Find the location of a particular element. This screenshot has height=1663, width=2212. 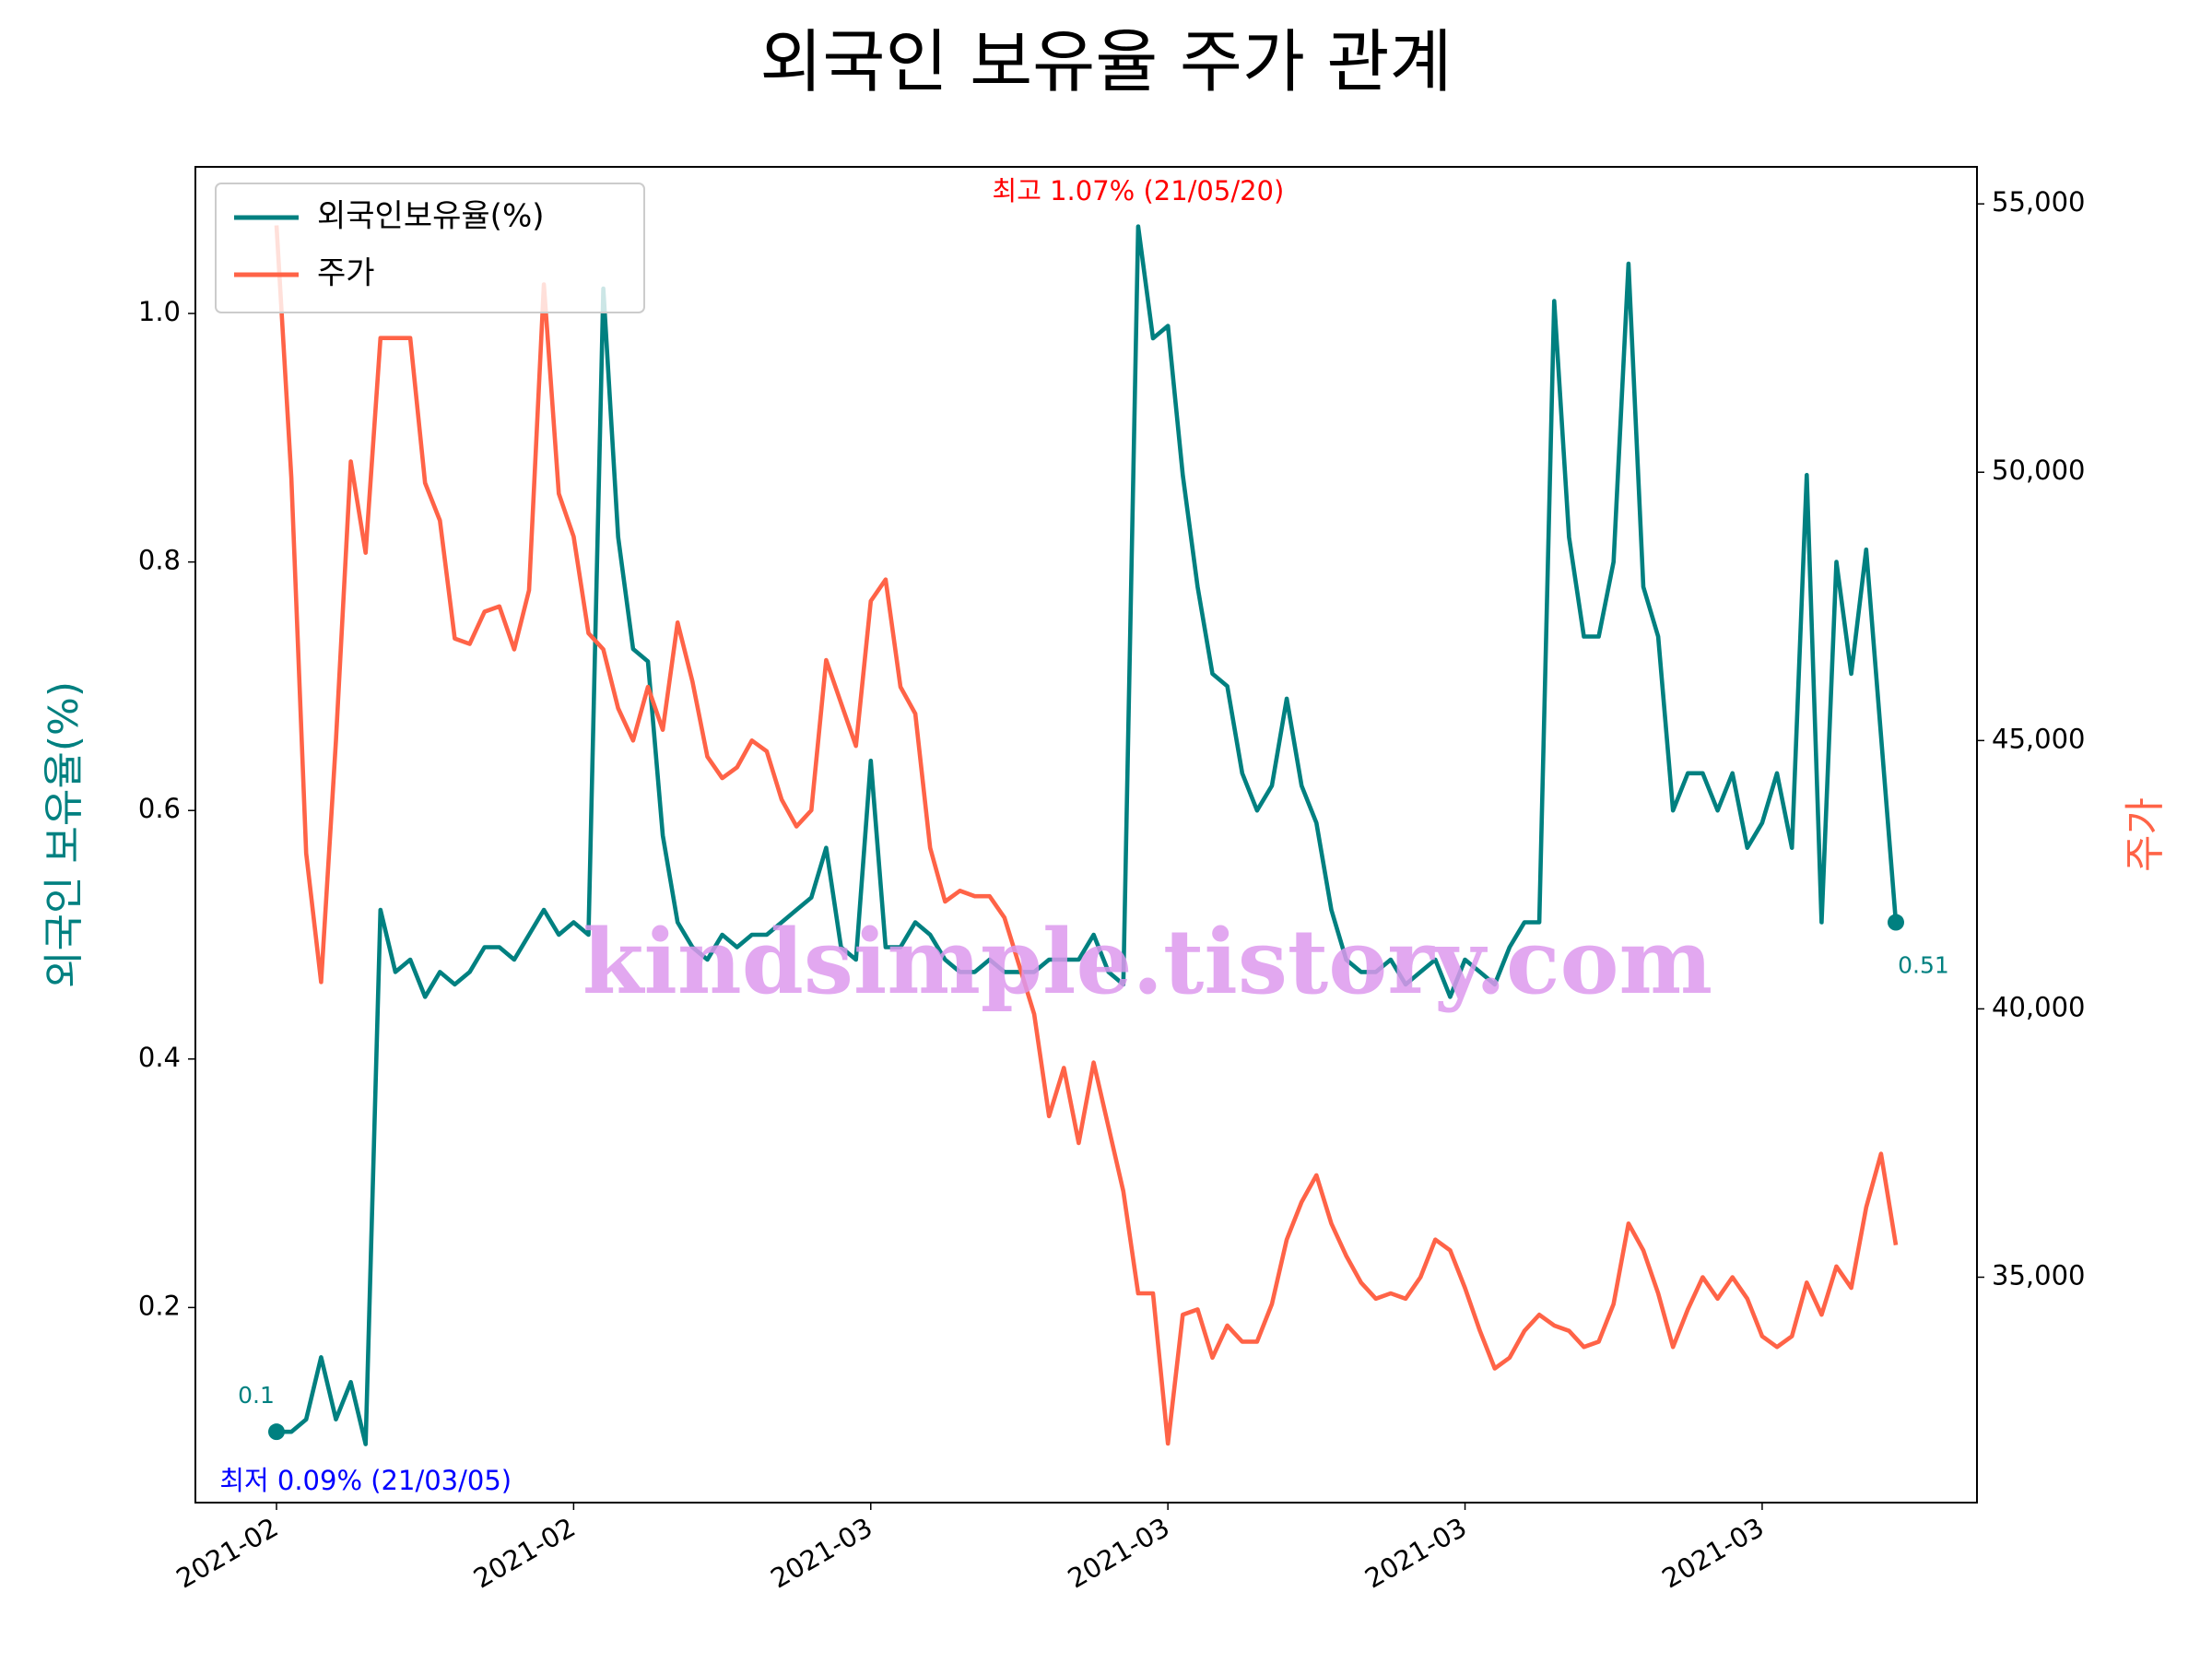

y2-axis-label: 주가 is located at coordinates (2145, 834).